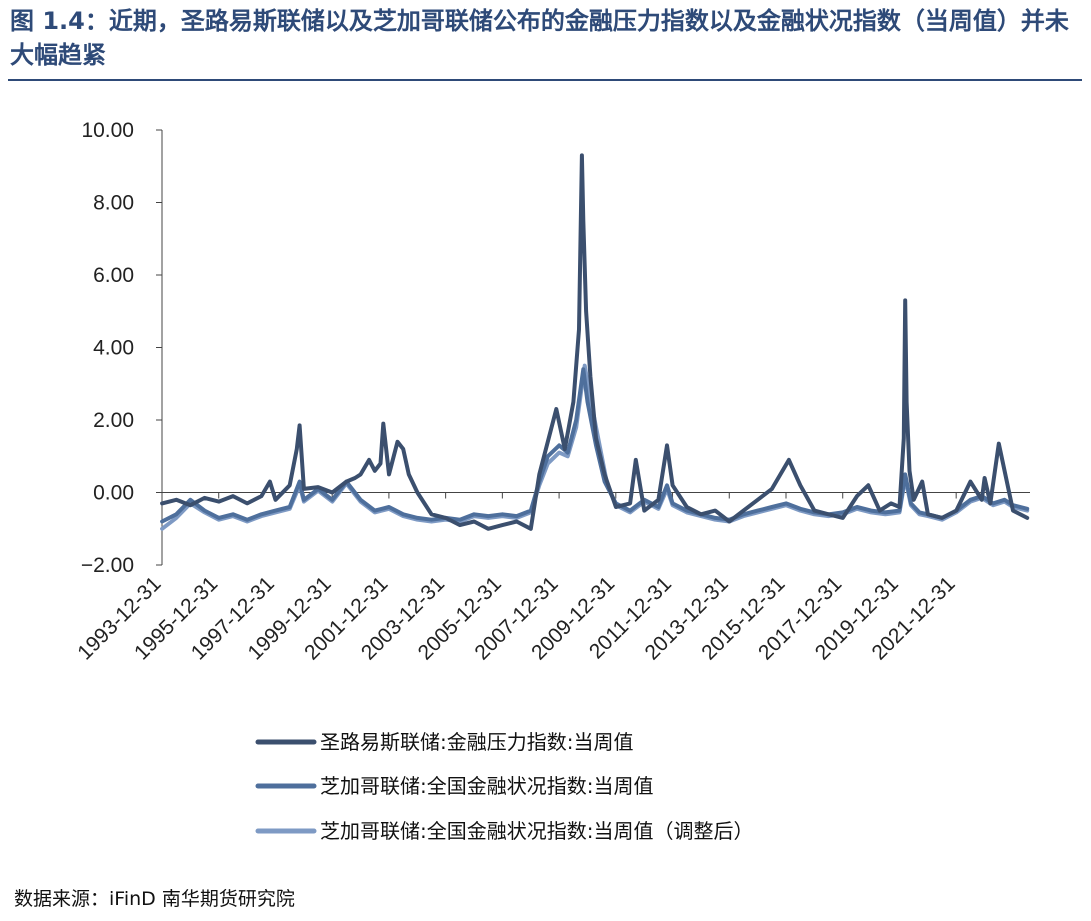 This screenshot has width=1091, height=921. What do you see at coordinates (476, 742) in the screenshot?
I see `legend-label-1: 圣路易斯联储:金融压力指数:当周值` at bounding box center [476, 742].